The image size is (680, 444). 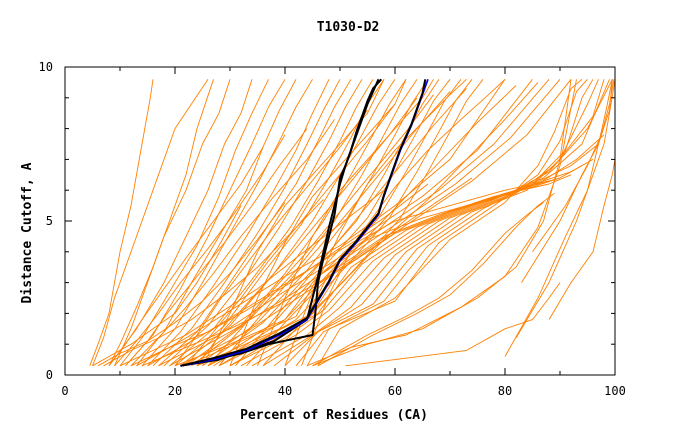 I want to click on x-axis-label: Percent of Residues (CA), so click(x=334, y=415).